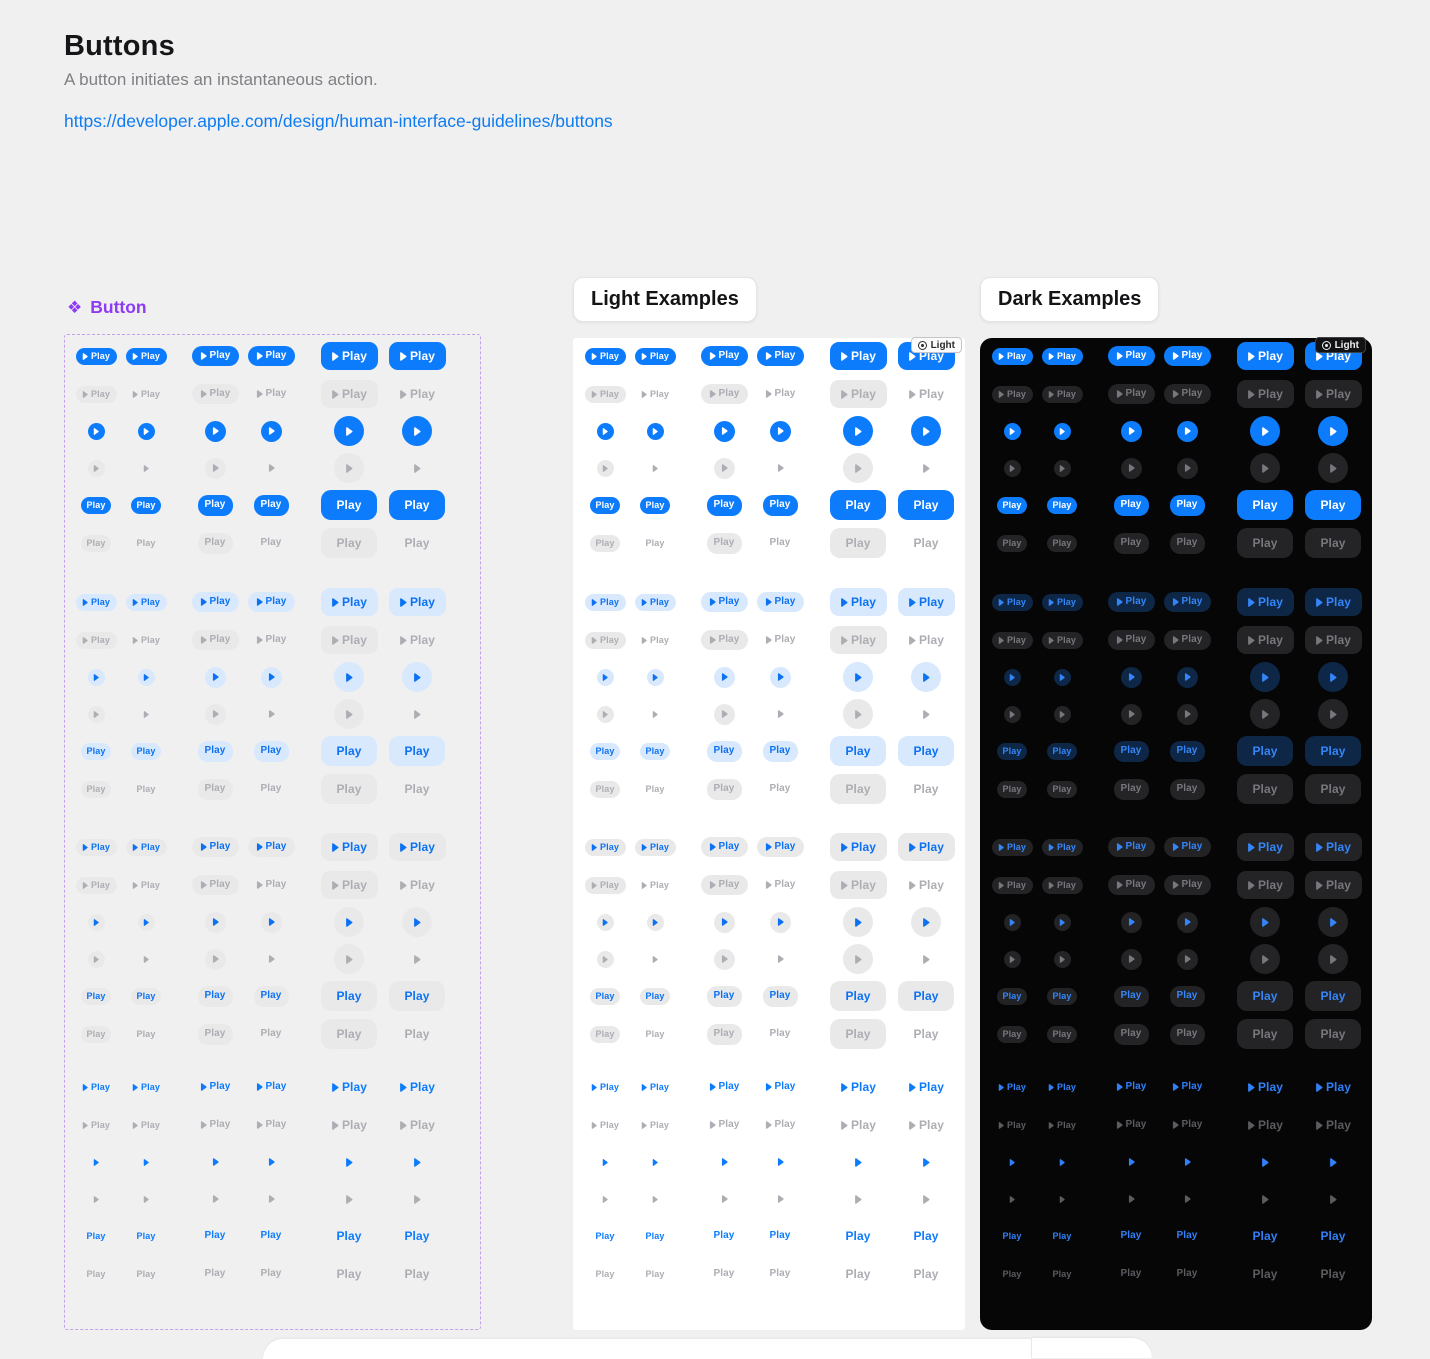 The image size is (1430, 1359). I want to click on play-button-gray-medium-icon-label-disabled: Play, so click(724, 885).